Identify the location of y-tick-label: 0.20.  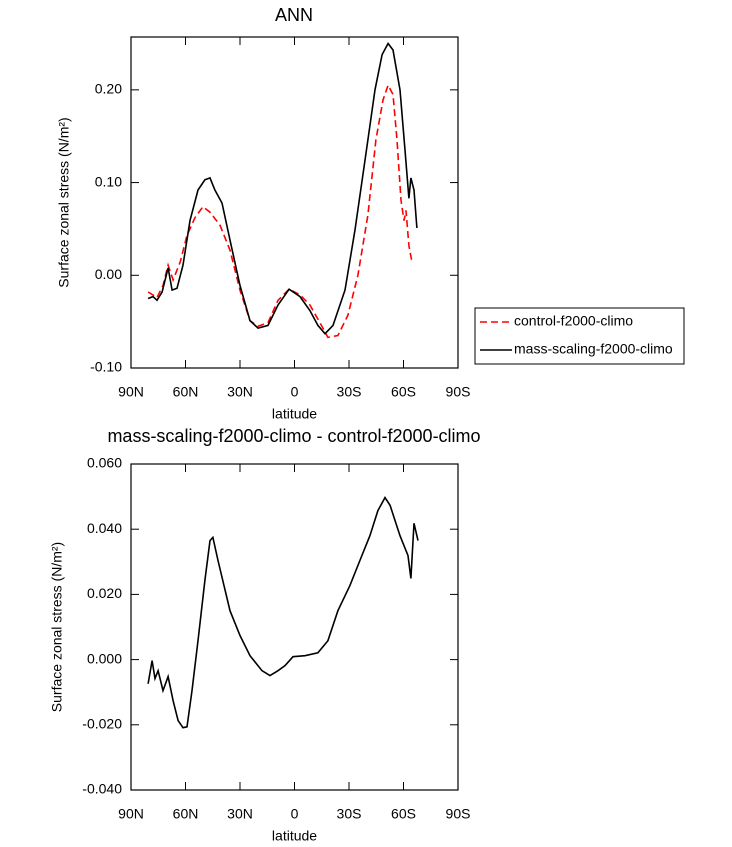
(108, 89).